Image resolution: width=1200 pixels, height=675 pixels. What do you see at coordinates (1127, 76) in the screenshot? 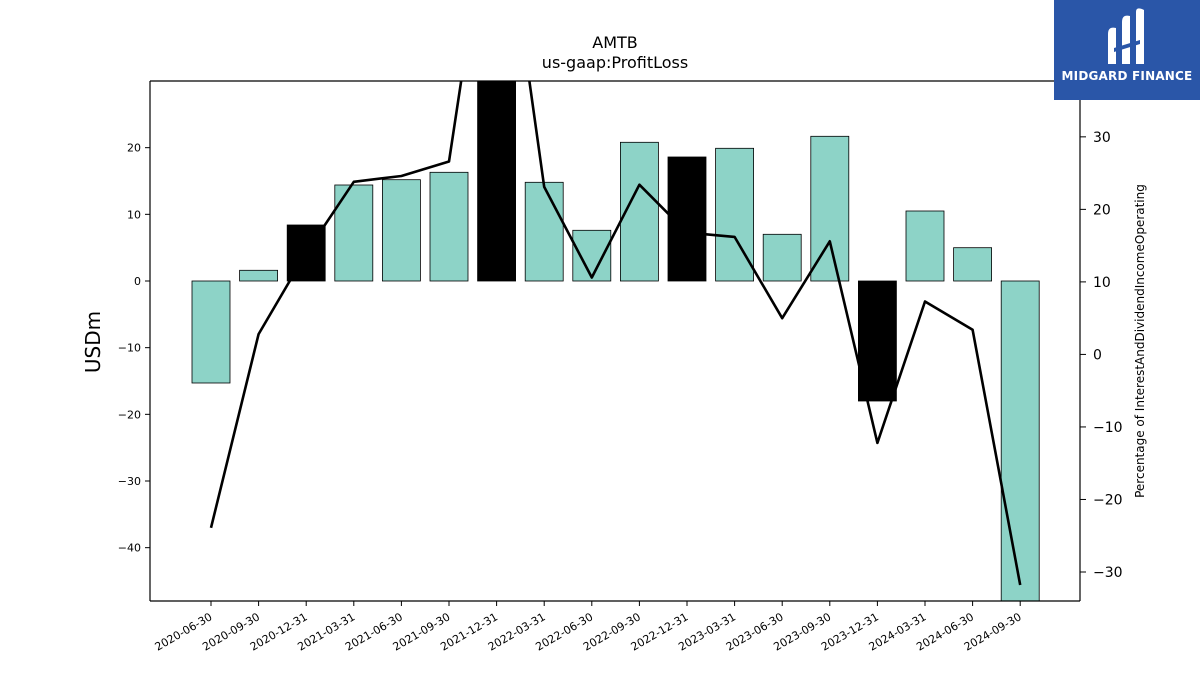
I see `logo-text: MIDGARD FINANCE` at bounding box center [1127, 76].